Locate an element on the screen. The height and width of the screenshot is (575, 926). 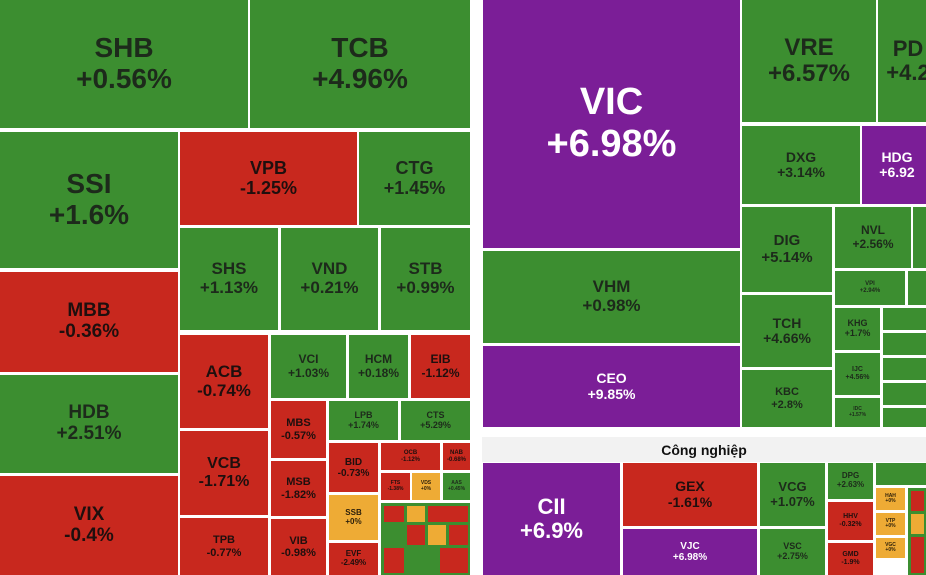
tile: CTG +1.45% is located at coordinates (414, 178).